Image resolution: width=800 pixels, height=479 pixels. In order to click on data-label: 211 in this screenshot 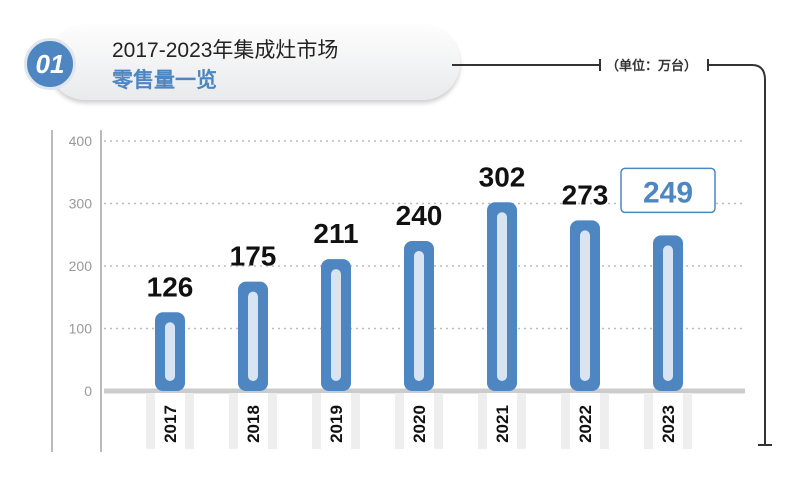, I will do `click(335, 233)`.